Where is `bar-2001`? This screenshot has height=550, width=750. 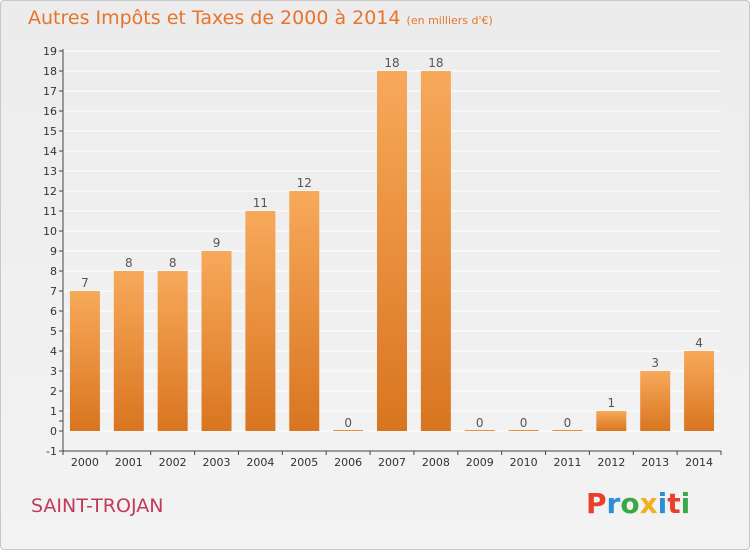
bar-2001 is located at coordinates (128, 351).